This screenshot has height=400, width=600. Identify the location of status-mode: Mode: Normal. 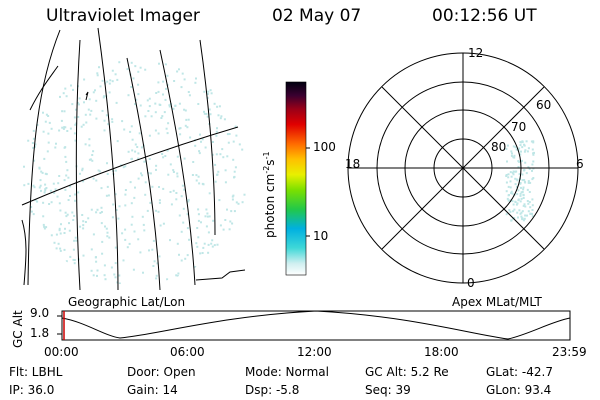
(287, 372).